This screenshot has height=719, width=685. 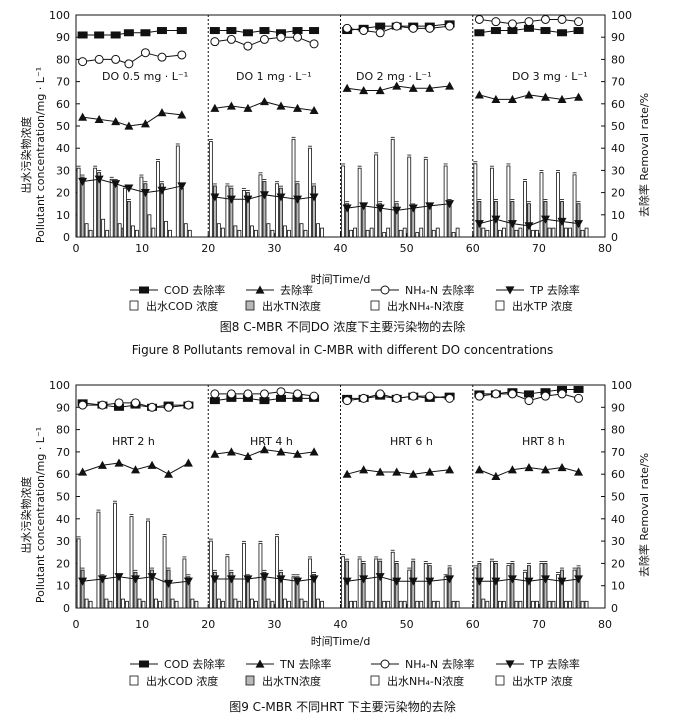 What do you see at coordinates (618, 430) in the screenshot?
I see `fig9-ytick-label-right: 80` at bounding box center [618, 430].